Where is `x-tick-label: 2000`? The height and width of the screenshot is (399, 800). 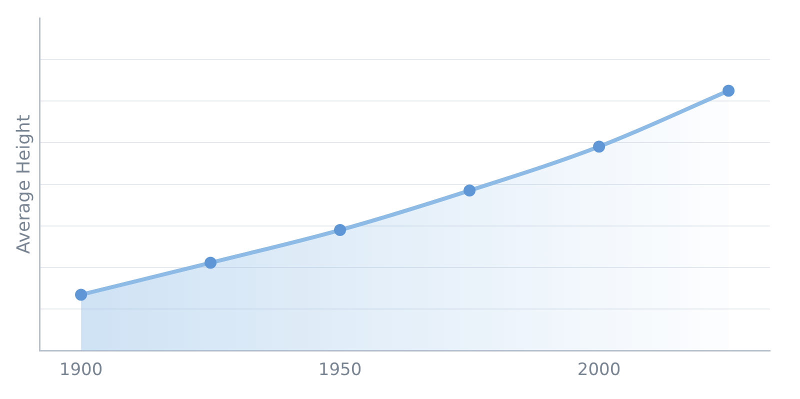
x-tick-label: 2000 is located at coordinates (599, 370).